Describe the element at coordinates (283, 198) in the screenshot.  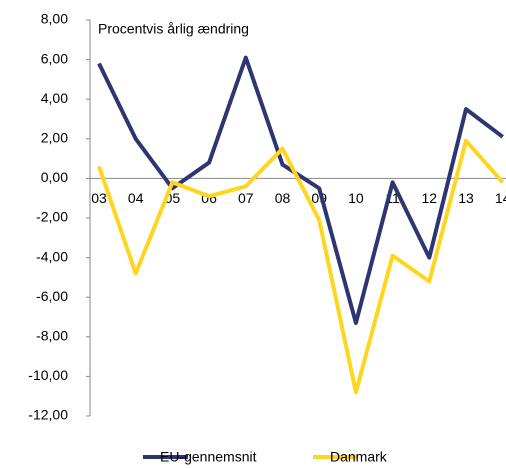
I see `x-tick-label: 08` at that location.